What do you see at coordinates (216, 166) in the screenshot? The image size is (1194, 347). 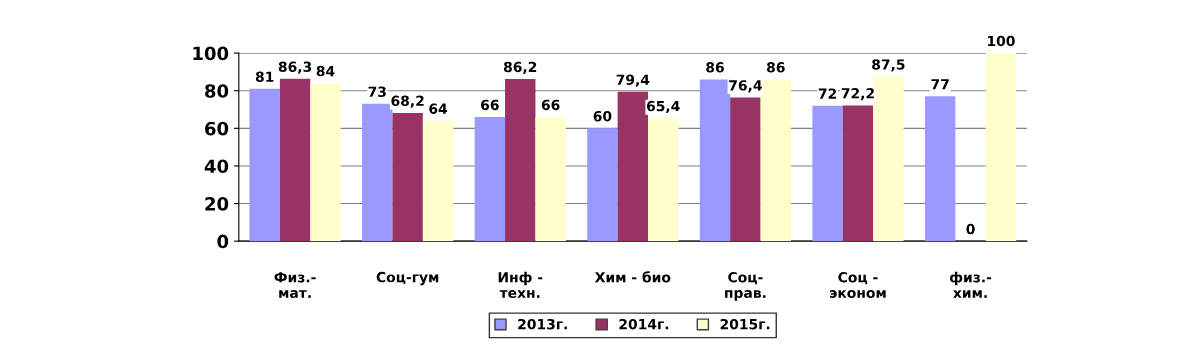 I see `y-tick-label: 40` at bounding box center [216, 166].